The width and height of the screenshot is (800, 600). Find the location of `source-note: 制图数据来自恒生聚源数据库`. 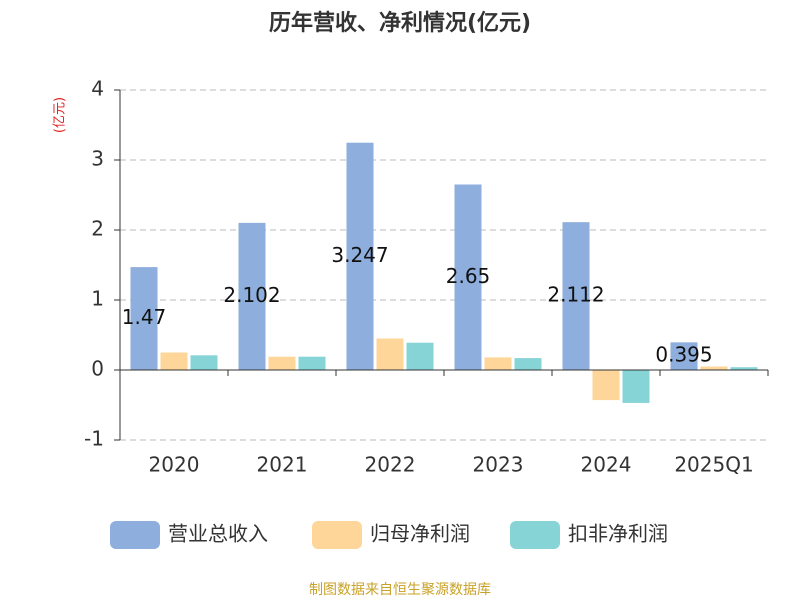

source-note: 制图数据来自恒生聚源数据库 is located at coordinates (400, 590).